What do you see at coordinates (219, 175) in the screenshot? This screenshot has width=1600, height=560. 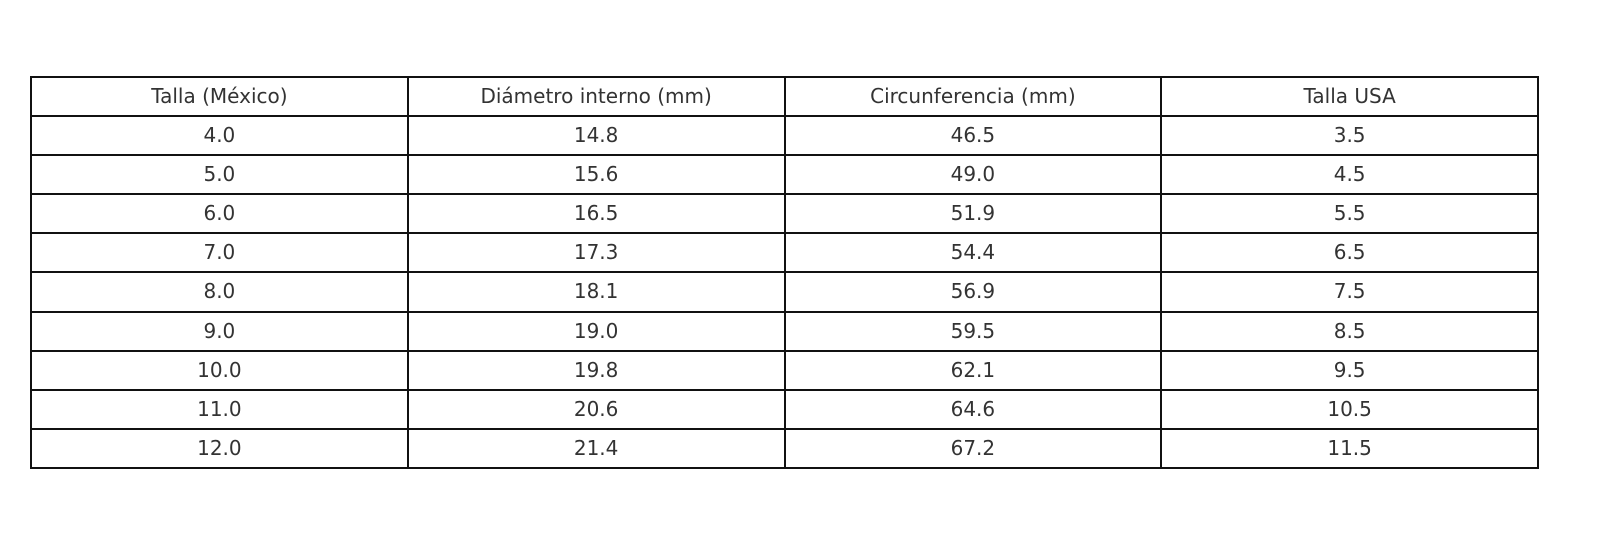 I see `table-cell: 5.0` at bounding box center [219, 175].